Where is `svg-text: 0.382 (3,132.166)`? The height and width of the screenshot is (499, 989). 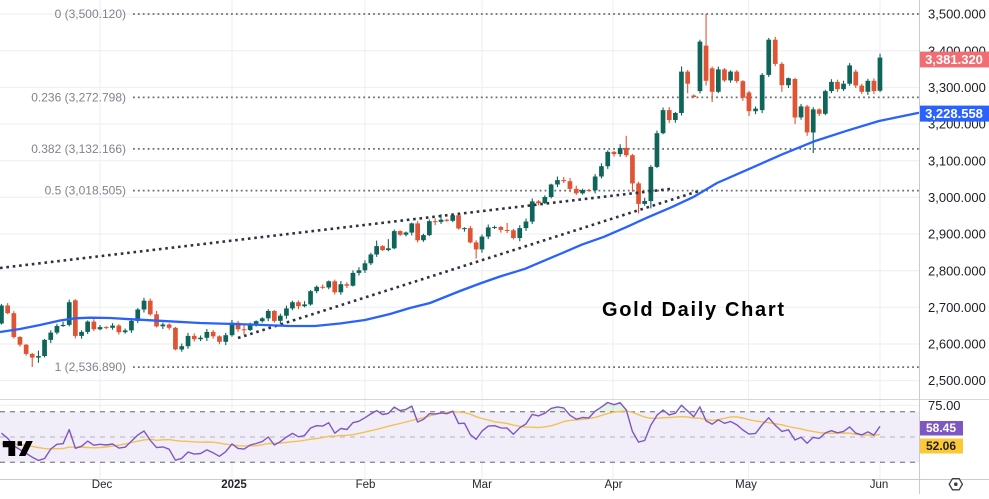
svg-text: 0.382 (3,132.166) is located at coordinates (78, 149).